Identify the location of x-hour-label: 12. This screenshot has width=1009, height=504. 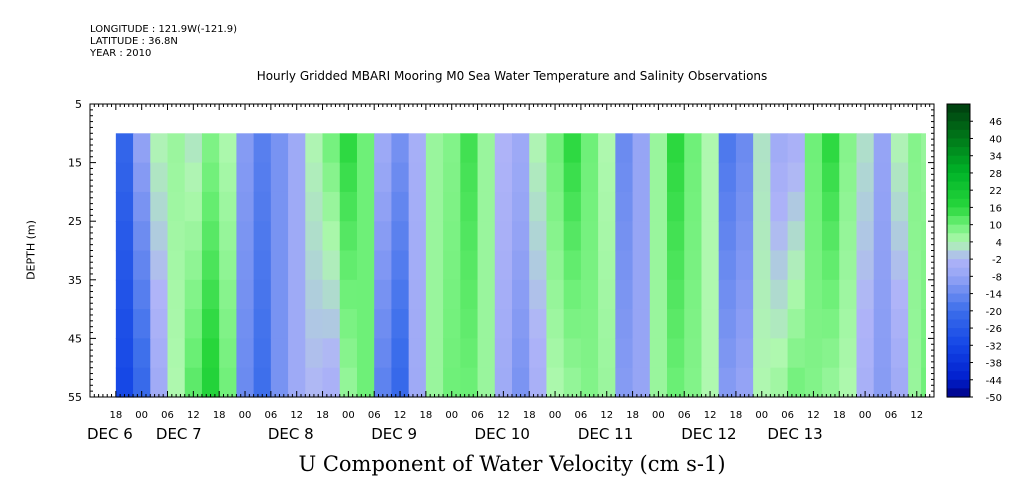
(813, 415).